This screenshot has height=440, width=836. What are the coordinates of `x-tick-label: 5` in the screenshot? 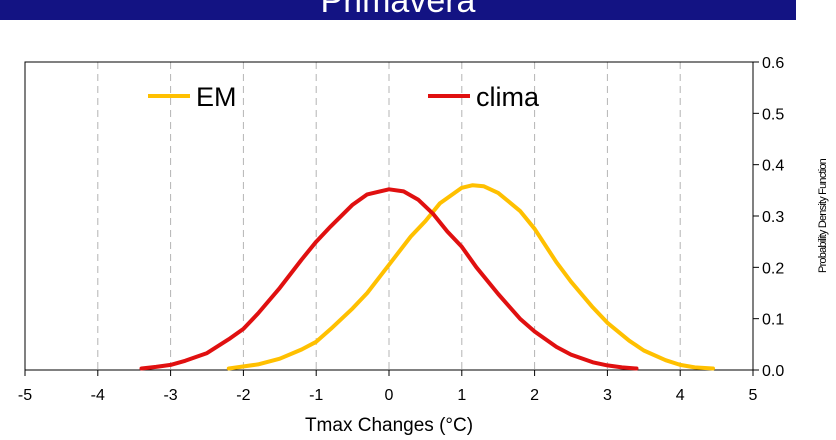 It's located at (753, 395).